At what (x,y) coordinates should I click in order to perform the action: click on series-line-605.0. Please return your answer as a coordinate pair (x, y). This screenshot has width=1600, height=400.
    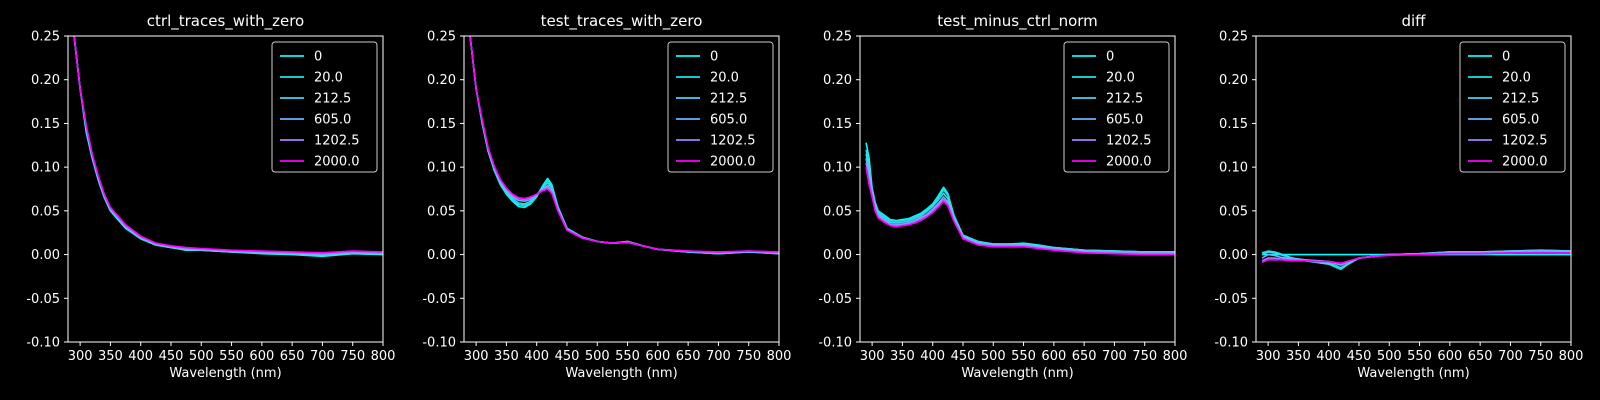
    Looking at the image, I should click on (1020, 206).